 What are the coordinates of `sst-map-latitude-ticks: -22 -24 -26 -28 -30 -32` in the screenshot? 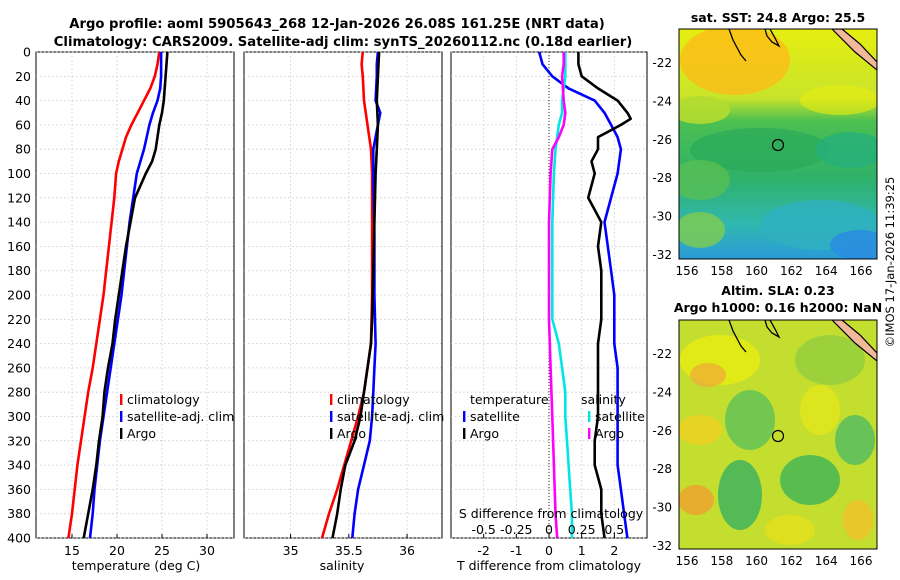 It's located at (662, 159).